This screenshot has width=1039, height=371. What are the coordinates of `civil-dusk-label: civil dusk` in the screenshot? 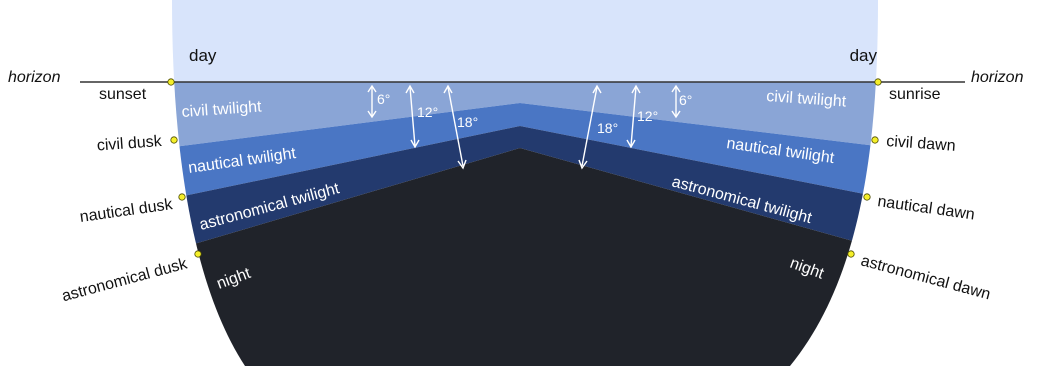 It's located at (129, 144).